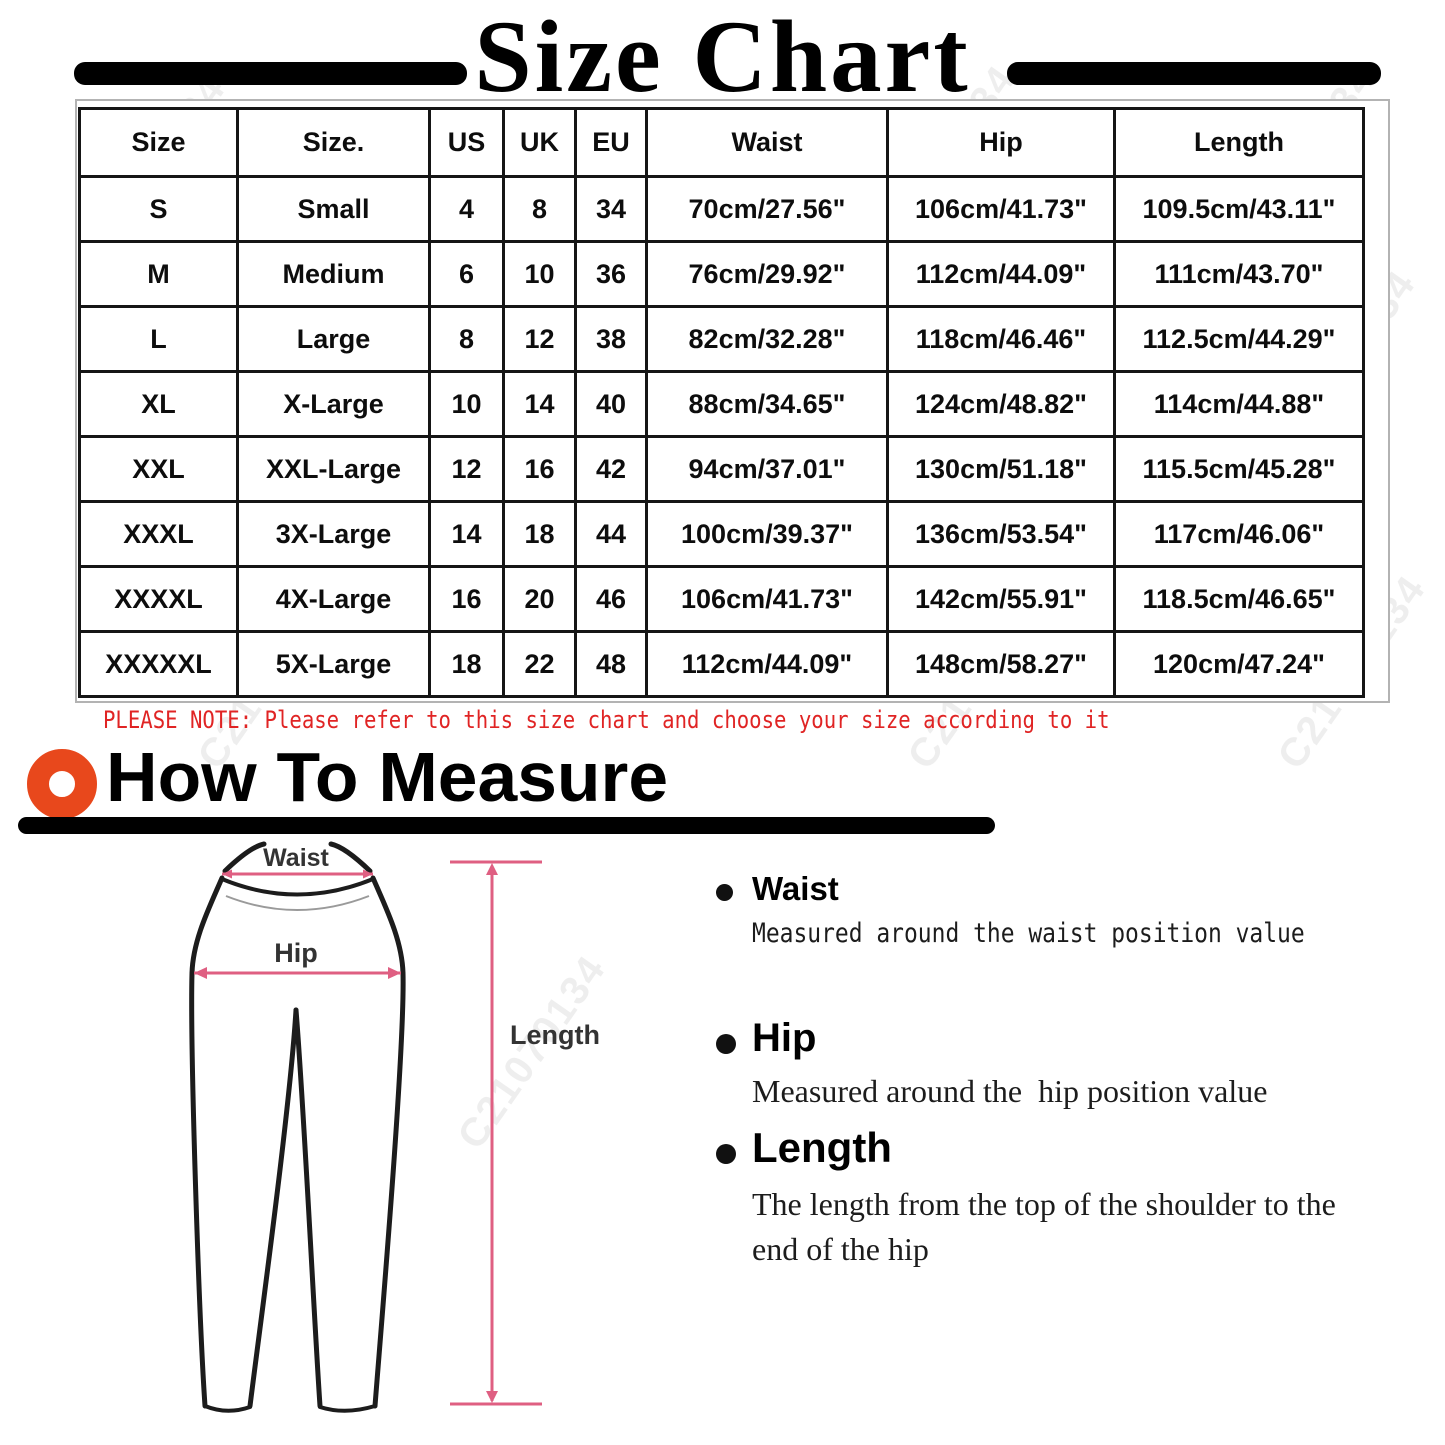 This screenshot has height=1445, width=1445. I want to click on page-title: Size Chart, so click(722, 57).